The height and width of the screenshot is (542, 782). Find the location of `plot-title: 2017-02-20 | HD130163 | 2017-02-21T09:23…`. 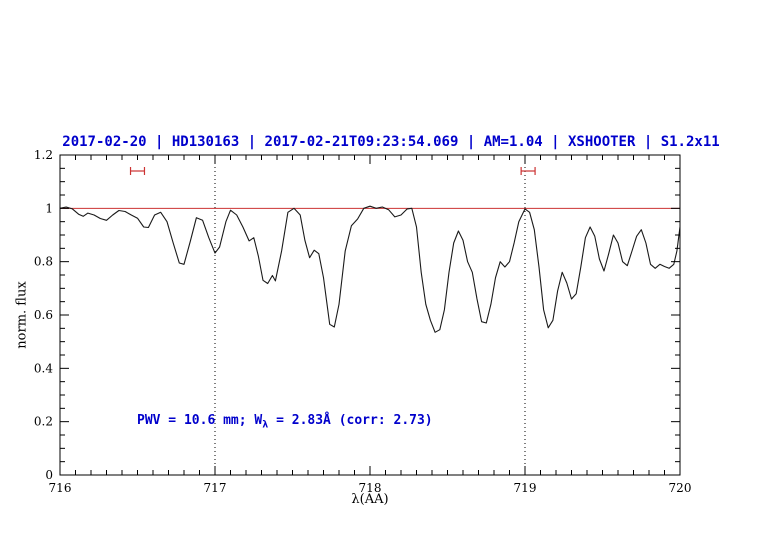

plot-title: 2017-02-20 | HD130163 | 2017-02-21T09:23… is located at coordinates (391, 142).